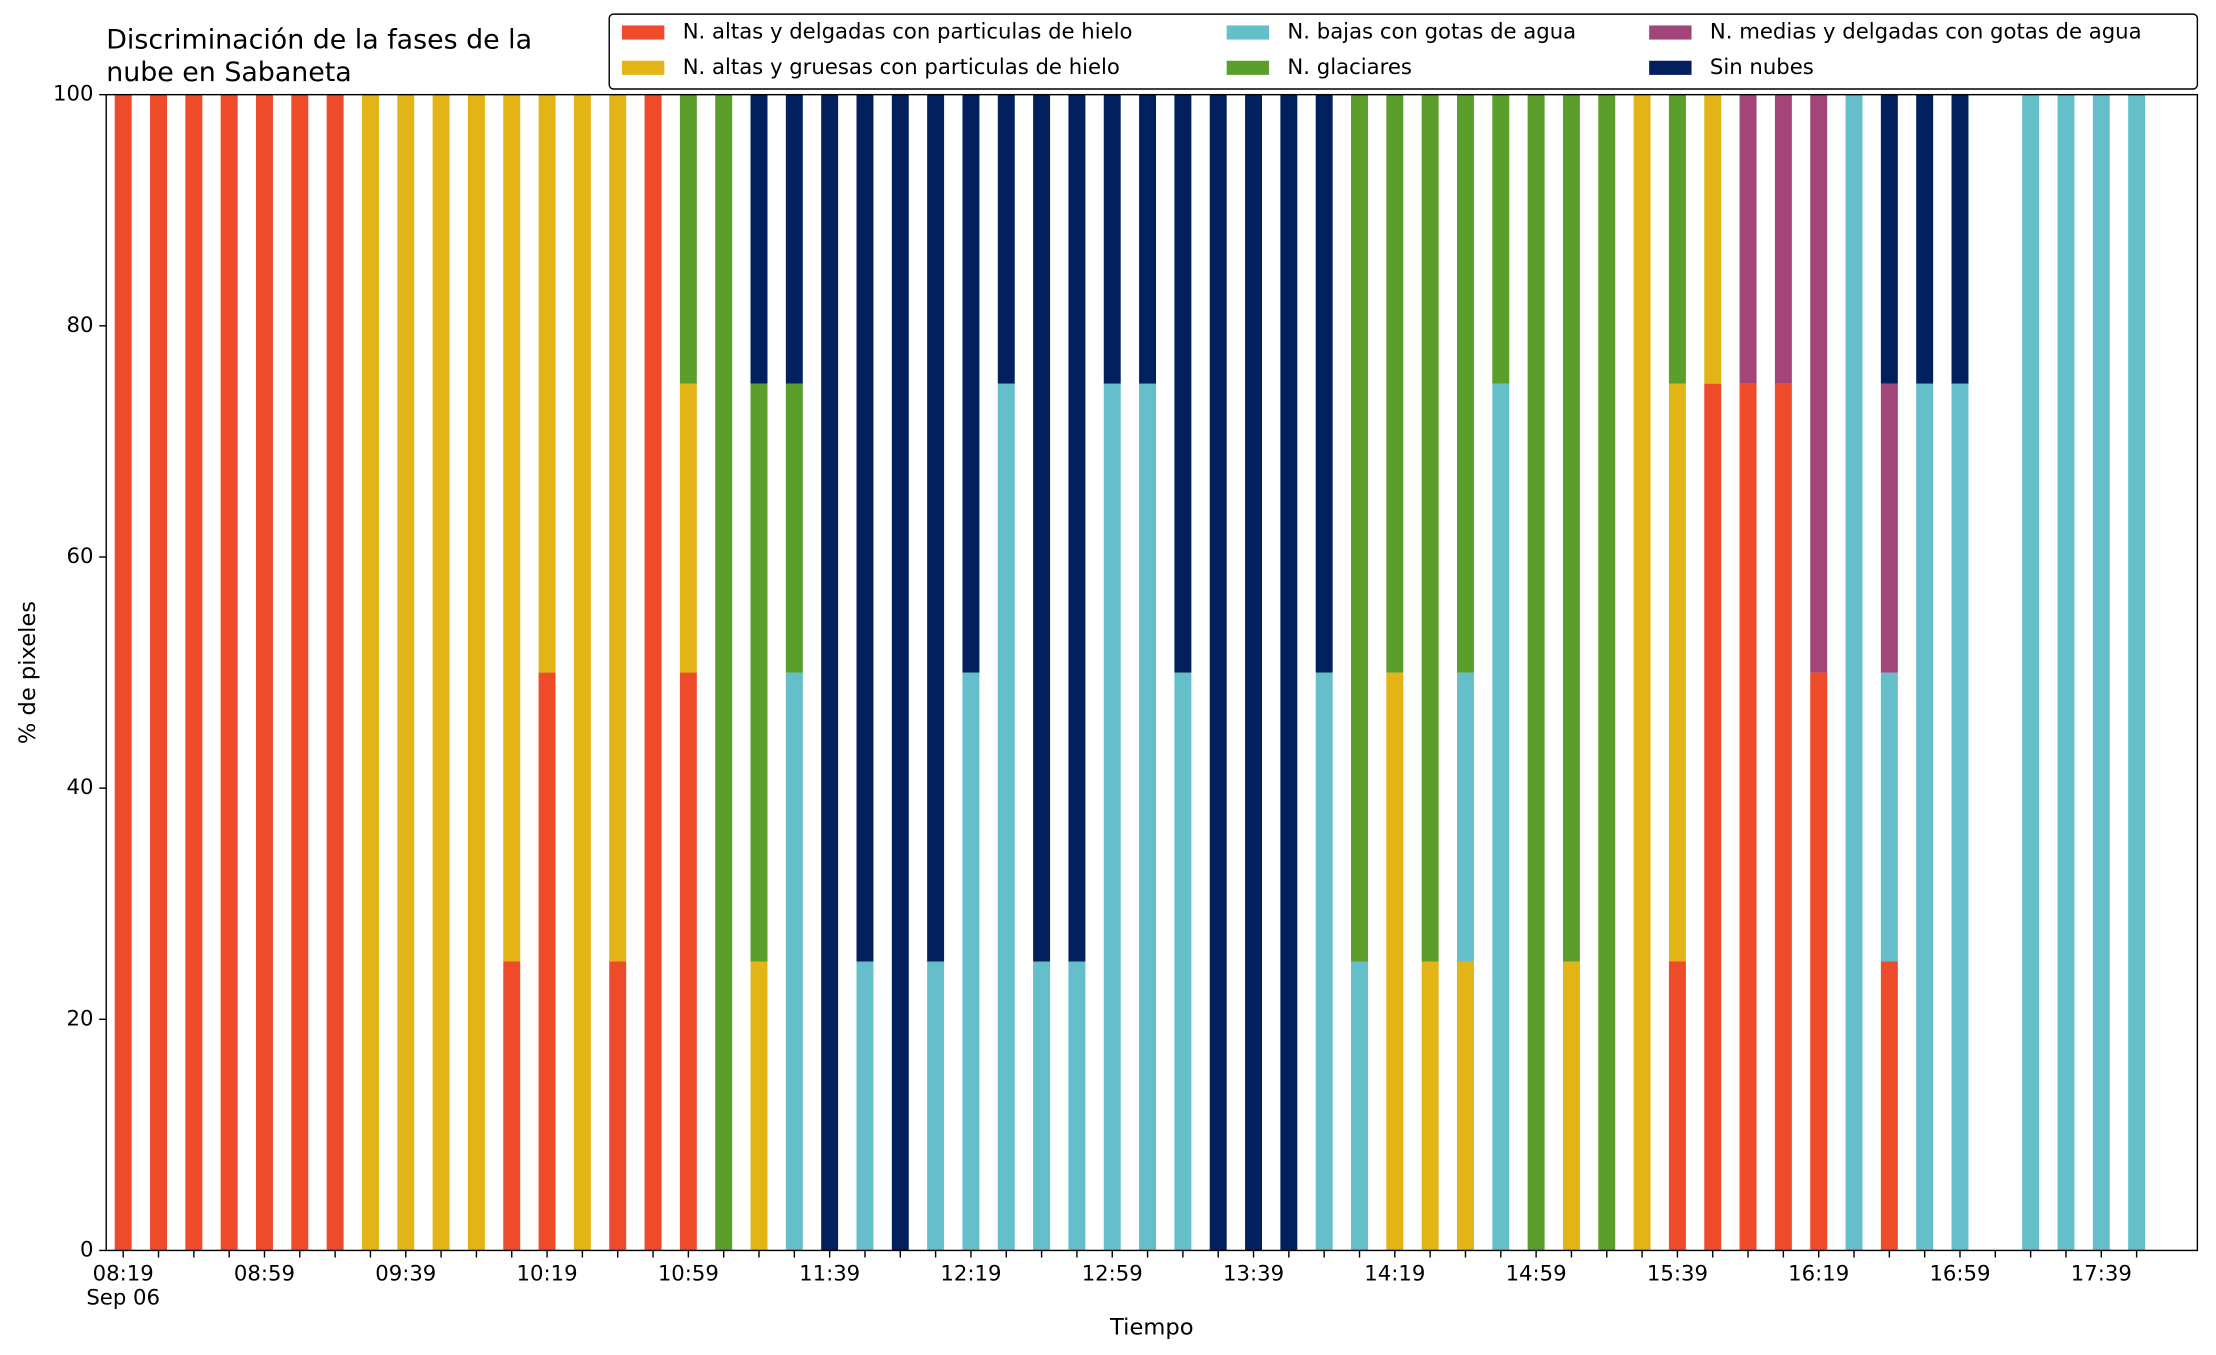  What do you see at coordinates (547, 1272) in the screenshot?
I see `x-tick-label: 10:19` at bounding box center [547, 1272].